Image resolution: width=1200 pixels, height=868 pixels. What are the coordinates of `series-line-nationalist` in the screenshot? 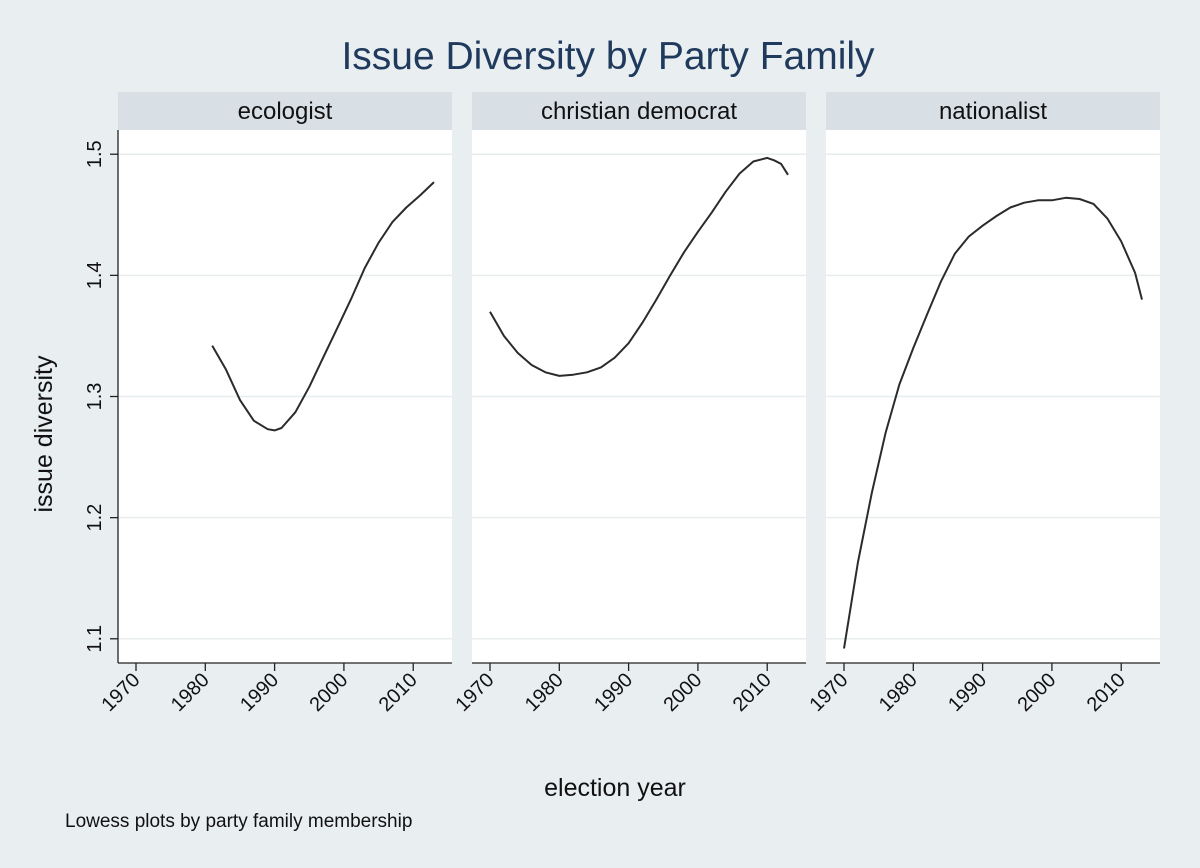 It's located at (993, 422).